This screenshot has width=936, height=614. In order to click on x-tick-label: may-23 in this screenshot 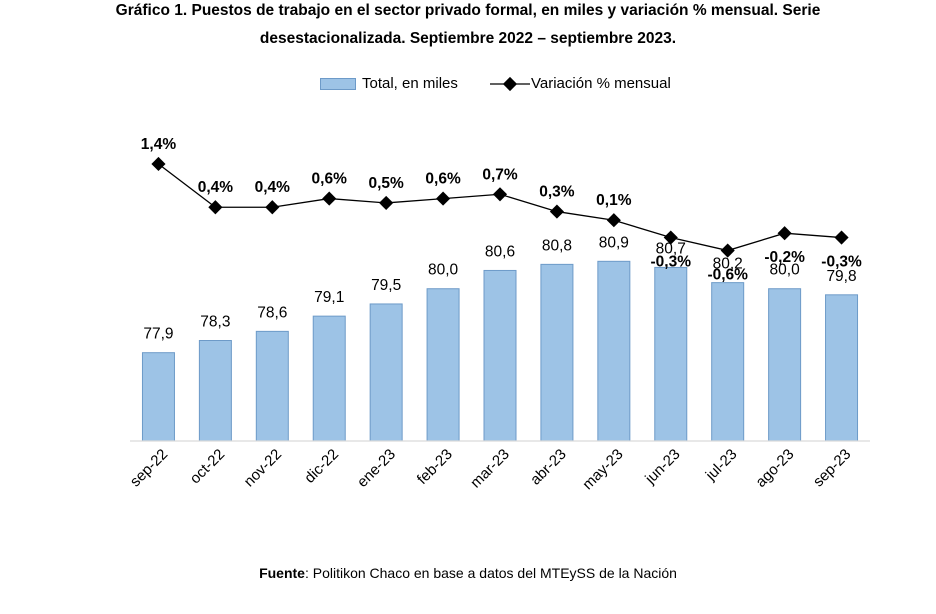, I will do `click(602, 469)`.